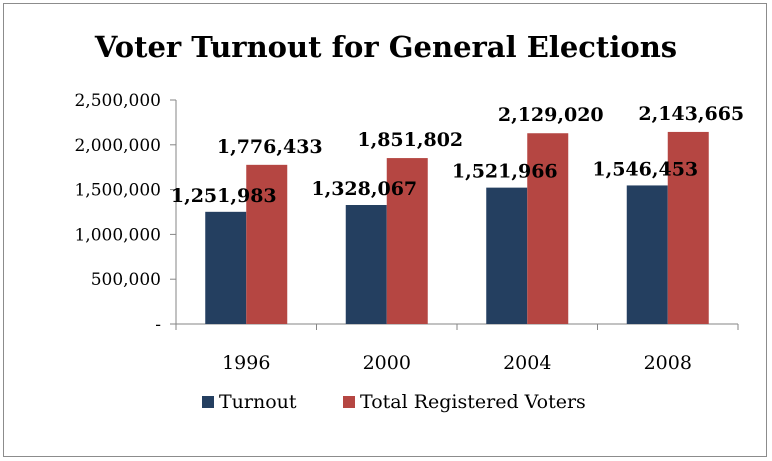  I want to click on y-tick-label: -, so click(158, 325).